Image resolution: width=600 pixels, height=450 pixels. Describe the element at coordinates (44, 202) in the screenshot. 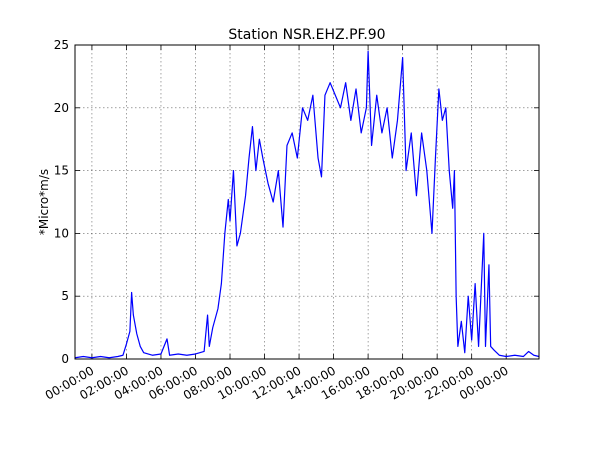

I see `y-axis-label: *Micro*m/s` at that location.